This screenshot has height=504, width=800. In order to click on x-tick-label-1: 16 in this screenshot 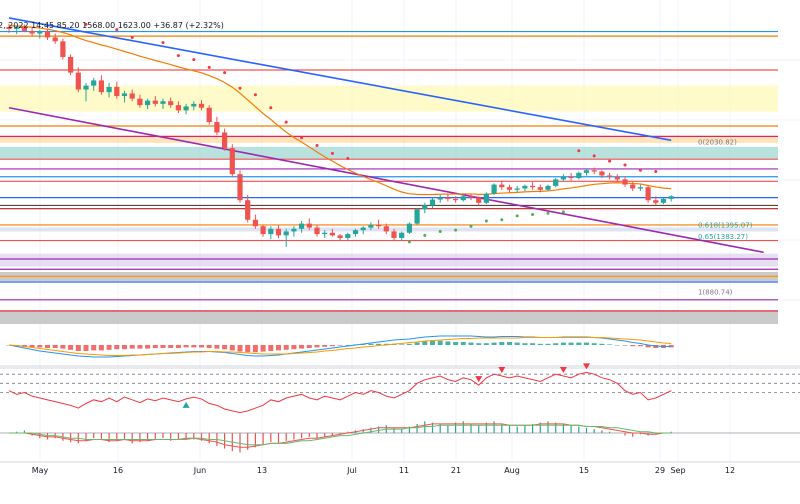, I will do `click(118, 470)`.